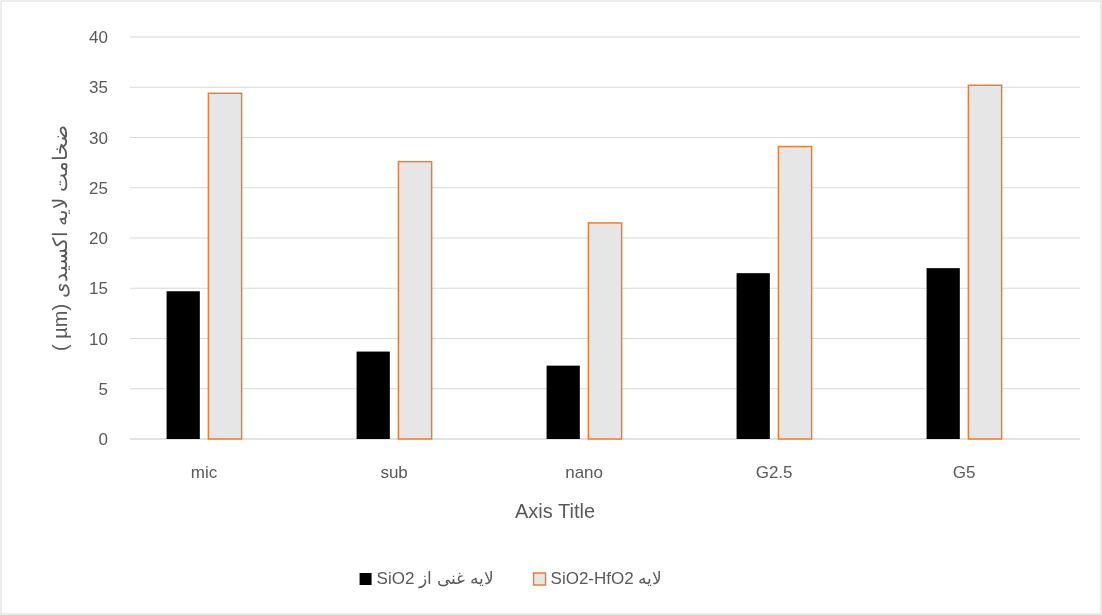  What do you see at coordinates (98, 37) in the screenshot?
I see `y-tick-label: 40` at bounding box center [98, 37].